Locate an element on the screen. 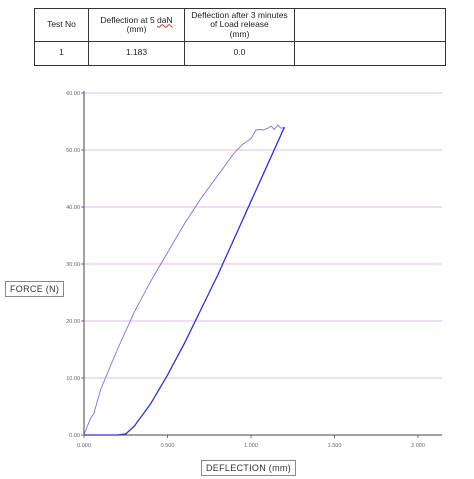 This screenshot has height=479, width=474. y-tick-label: 40.00 is located at coordinates (73, 208).